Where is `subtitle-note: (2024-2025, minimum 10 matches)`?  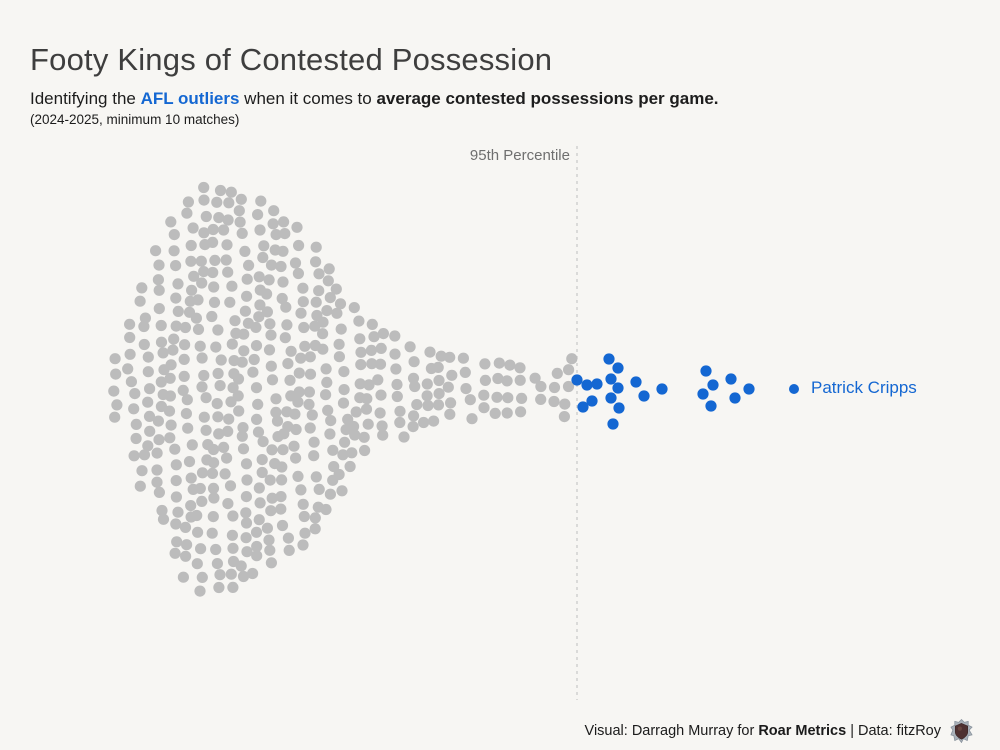
subtitle-note: (2024-2025, minimum 10 matches) is located at coordinates (135, 119).